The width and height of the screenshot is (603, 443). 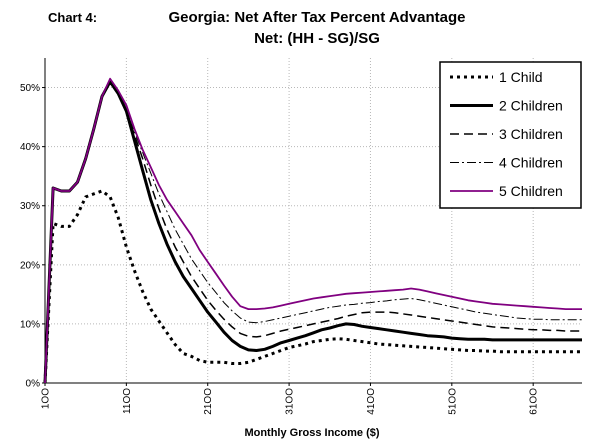 I want to click on legend-box, so click(x=510, y=135).